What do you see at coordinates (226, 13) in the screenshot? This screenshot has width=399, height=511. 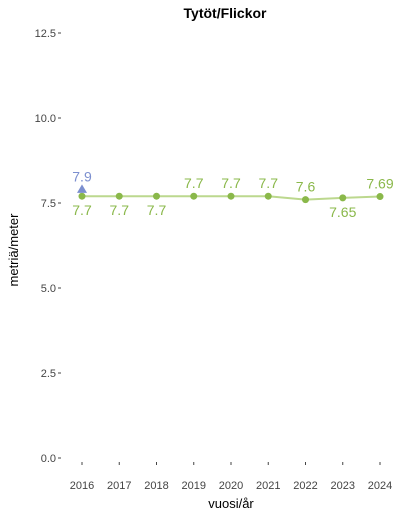 I see `chart-title: Tytöt/Flickor` at bounding box center [226, 13].